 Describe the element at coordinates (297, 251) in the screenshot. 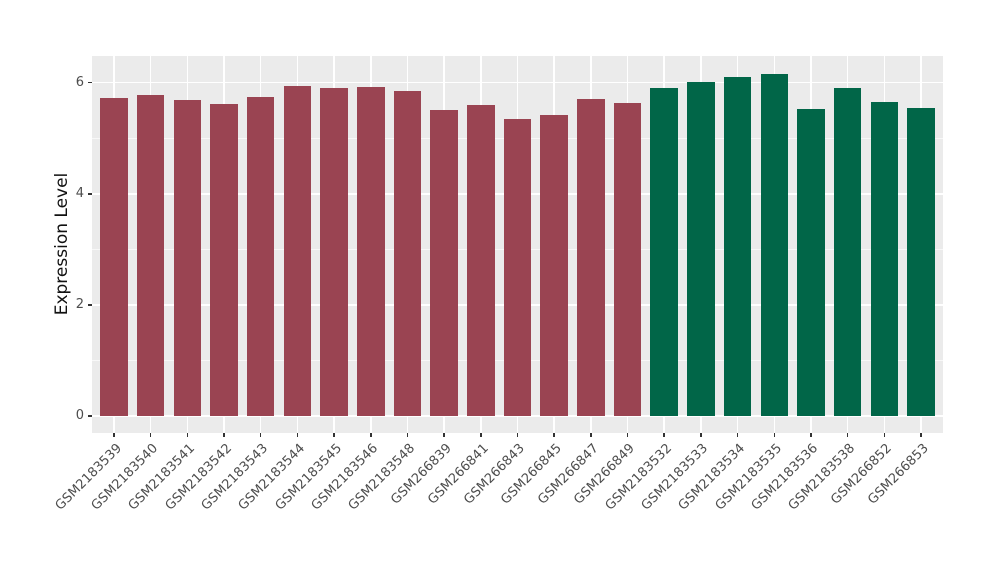

I see `bar-GSM2183544` at that location.